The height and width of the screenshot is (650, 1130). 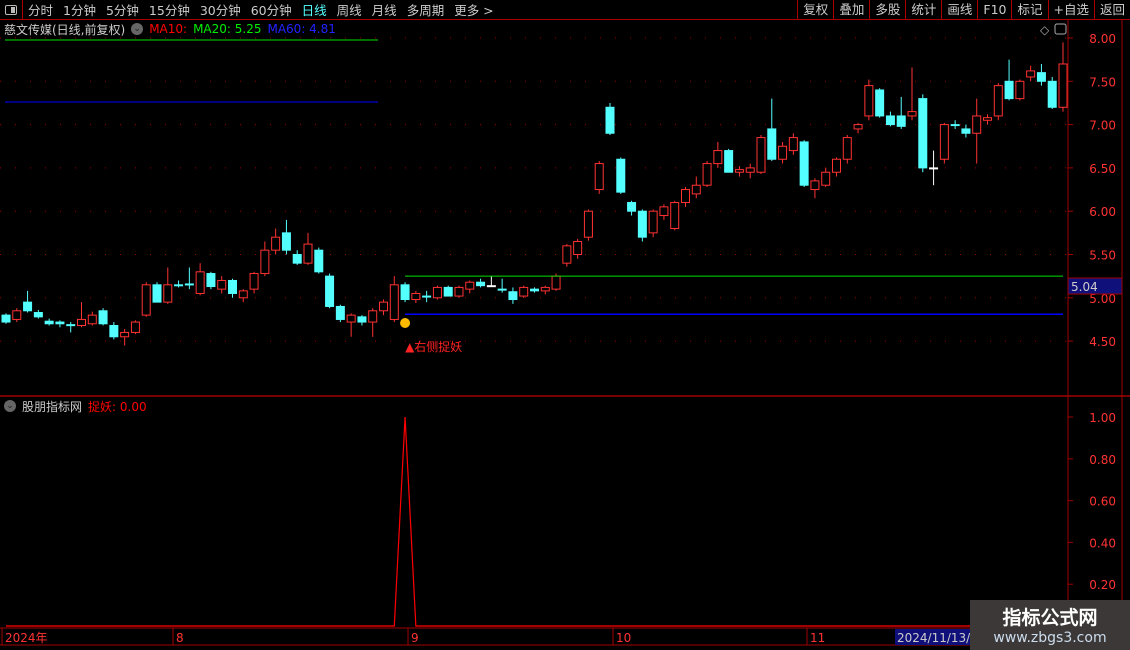 I want to click on expand-indicator-icon: ⌄, so click(x=10, y=406).